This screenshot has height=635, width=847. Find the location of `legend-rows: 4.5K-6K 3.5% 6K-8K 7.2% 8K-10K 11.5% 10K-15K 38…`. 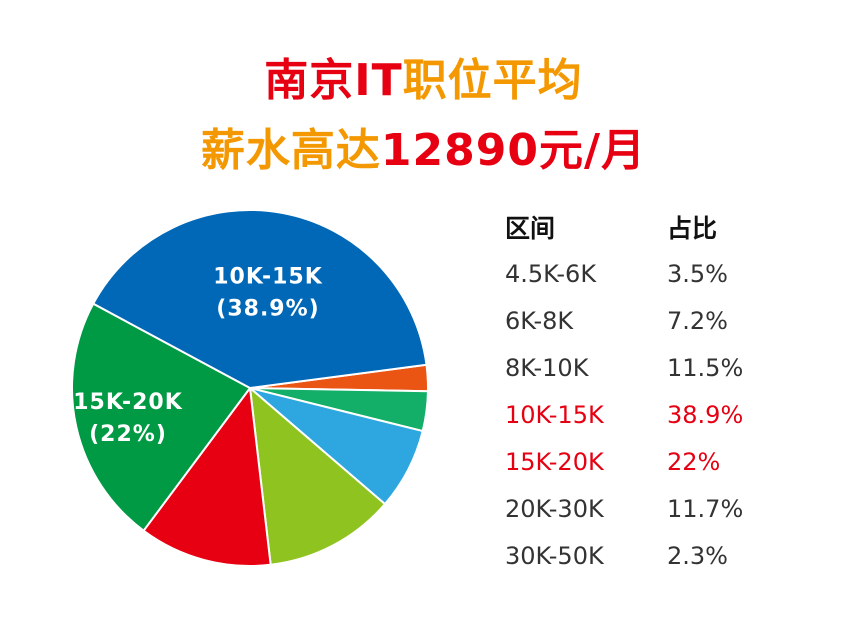

legend-rows: 4.5K-6K 3.5% 6K-8K 7.2% 8K-10K 11.5% 10K-15K 38… is located at coordinates (624, 414).